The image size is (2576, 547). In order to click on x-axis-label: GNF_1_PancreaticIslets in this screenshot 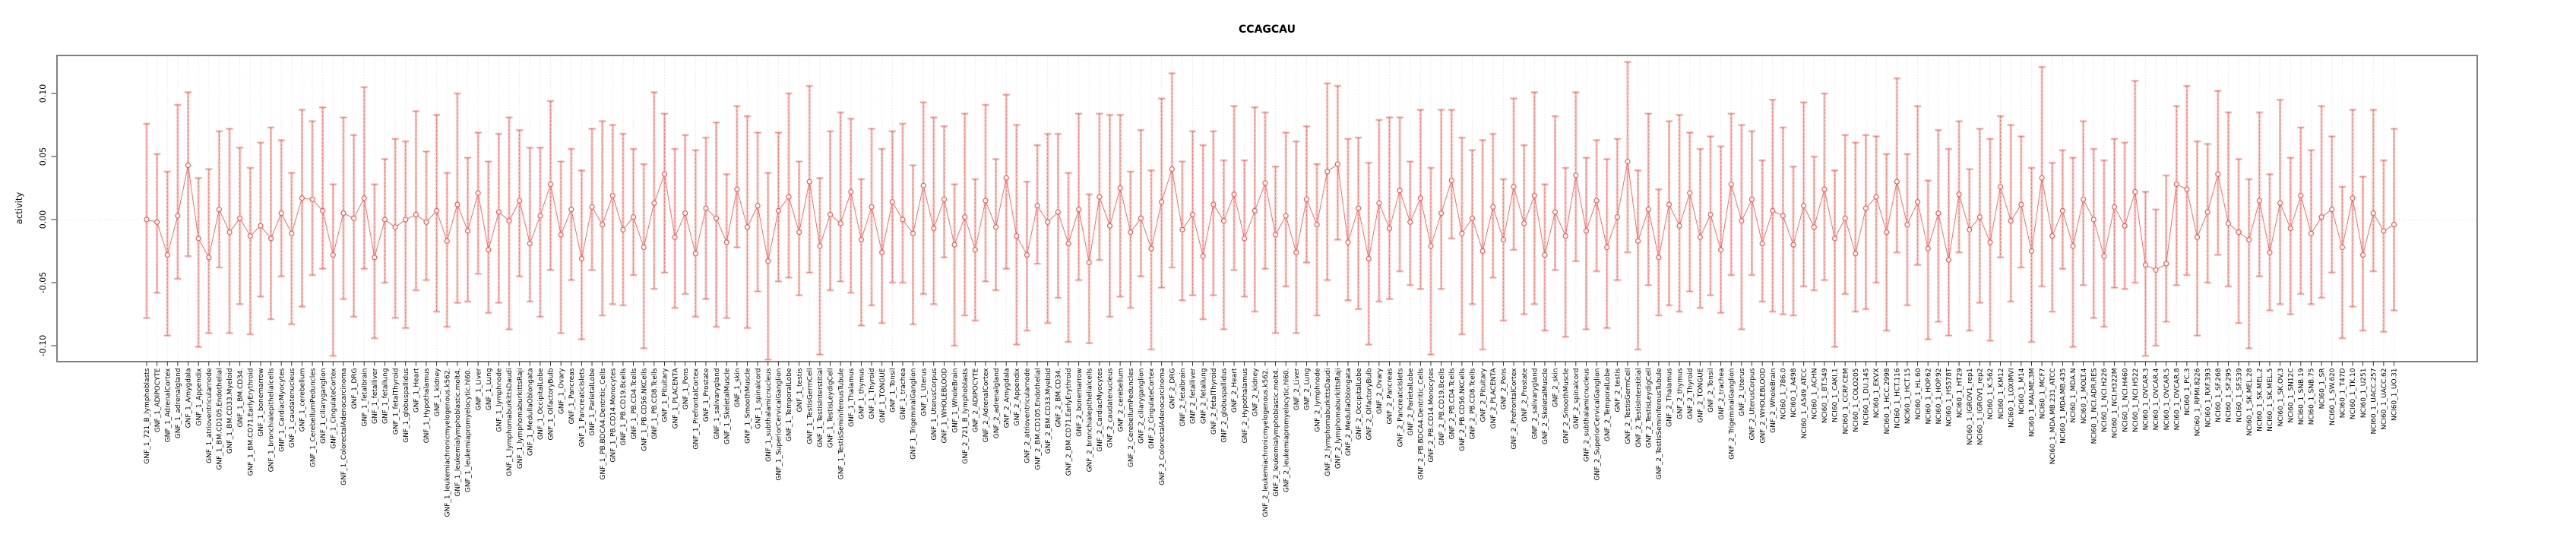, I will do `click(583, 407)`.